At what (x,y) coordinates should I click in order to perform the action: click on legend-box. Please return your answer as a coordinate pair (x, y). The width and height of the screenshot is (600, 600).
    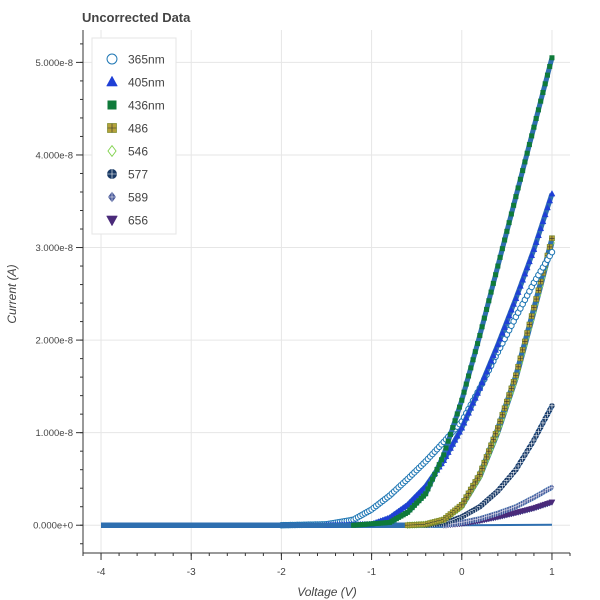
    Looking at the image, I should click on (134, 136).